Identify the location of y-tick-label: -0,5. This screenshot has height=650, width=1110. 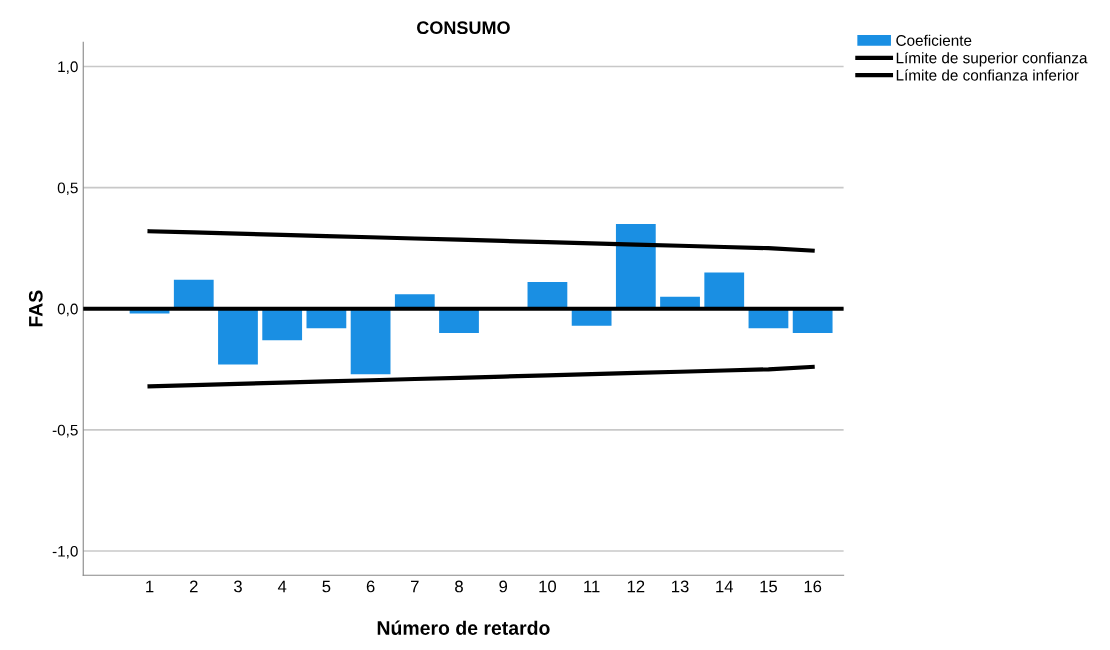
(65, 431).